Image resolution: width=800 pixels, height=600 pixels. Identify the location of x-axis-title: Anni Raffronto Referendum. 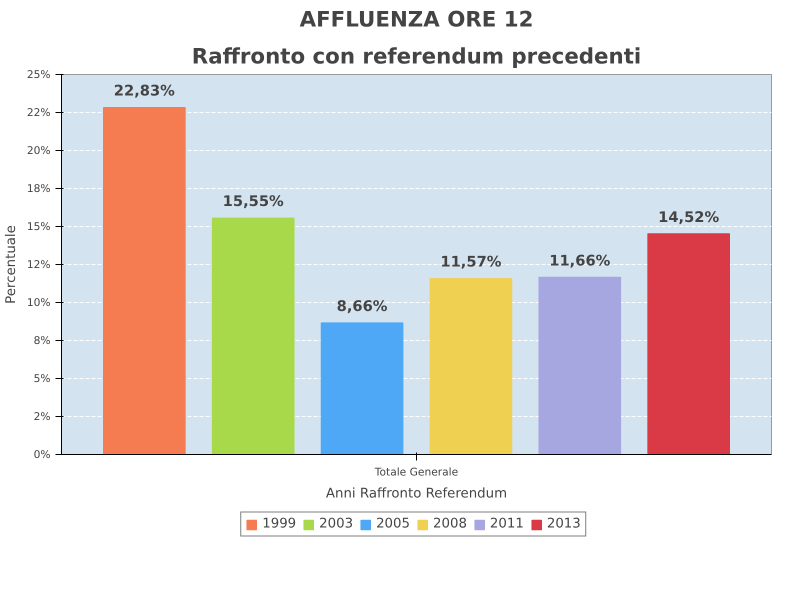
(417, 494).